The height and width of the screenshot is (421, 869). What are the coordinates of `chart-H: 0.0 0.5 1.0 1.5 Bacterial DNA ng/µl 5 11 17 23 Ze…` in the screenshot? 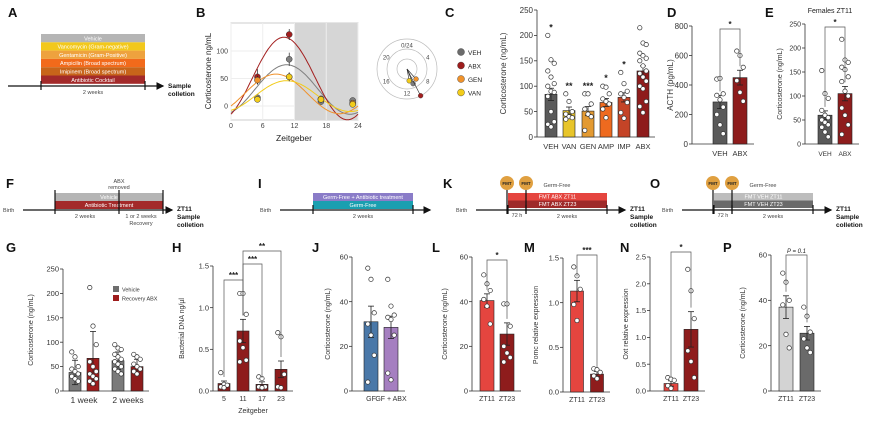 It's located at (236, 328).